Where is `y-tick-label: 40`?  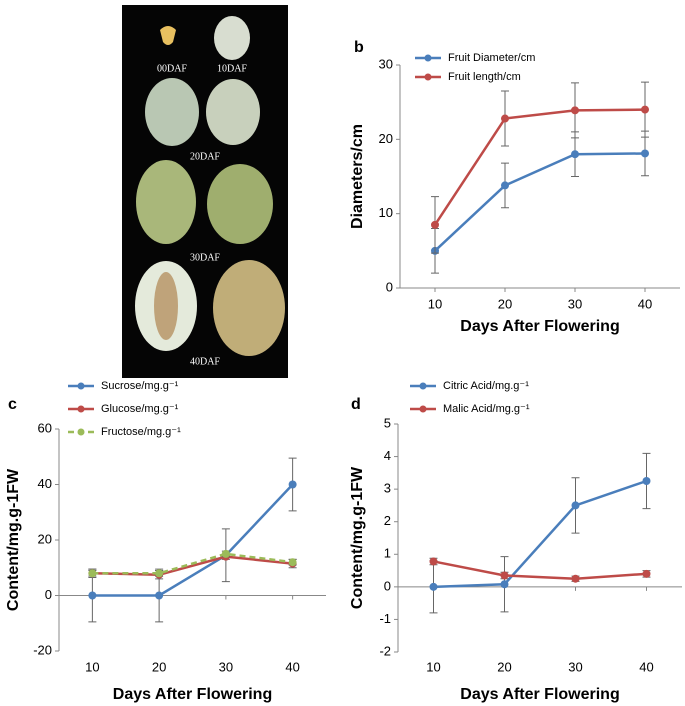
y-tick-label: 40 is located at coordinates (45, 483).